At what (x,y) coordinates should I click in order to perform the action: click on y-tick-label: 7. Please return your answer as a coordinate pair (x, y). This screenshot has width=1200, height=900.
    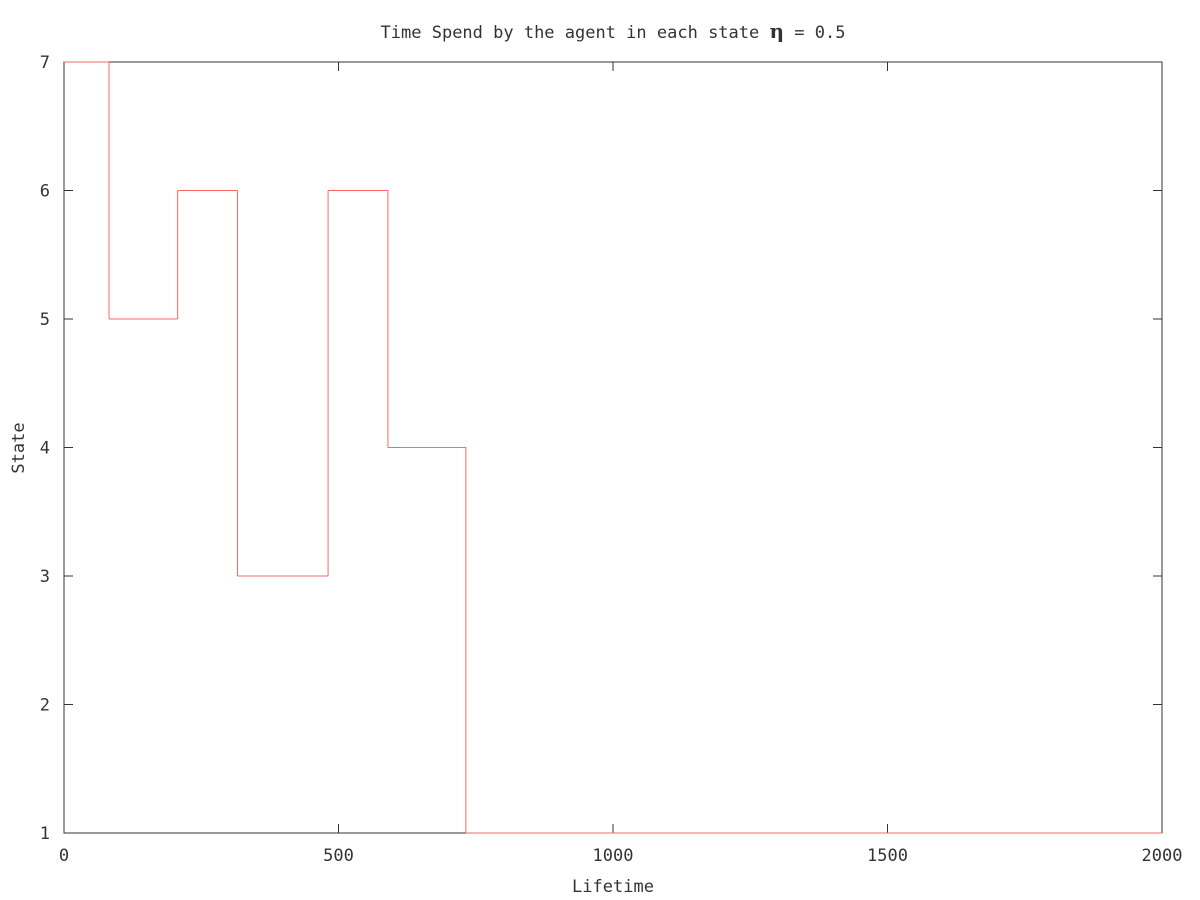
    Looking at the image, I should click on (45, 63).